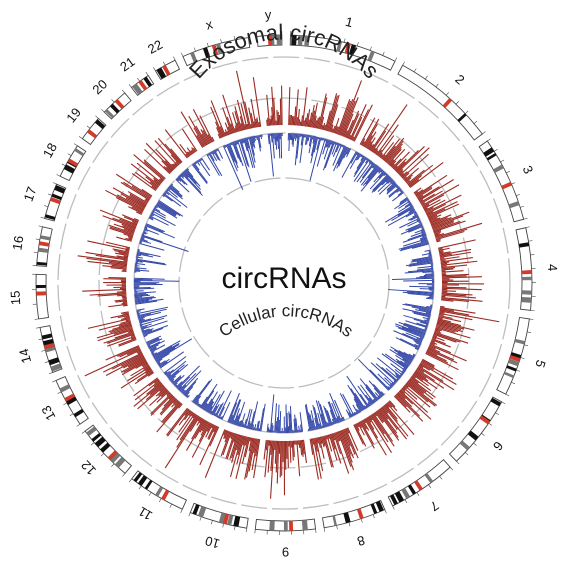 The height and width of the screenshot is (561, 572). Describe the element at coordinates (212, 542) in the screenshot. I see `chromosome-label: 10` at that location.